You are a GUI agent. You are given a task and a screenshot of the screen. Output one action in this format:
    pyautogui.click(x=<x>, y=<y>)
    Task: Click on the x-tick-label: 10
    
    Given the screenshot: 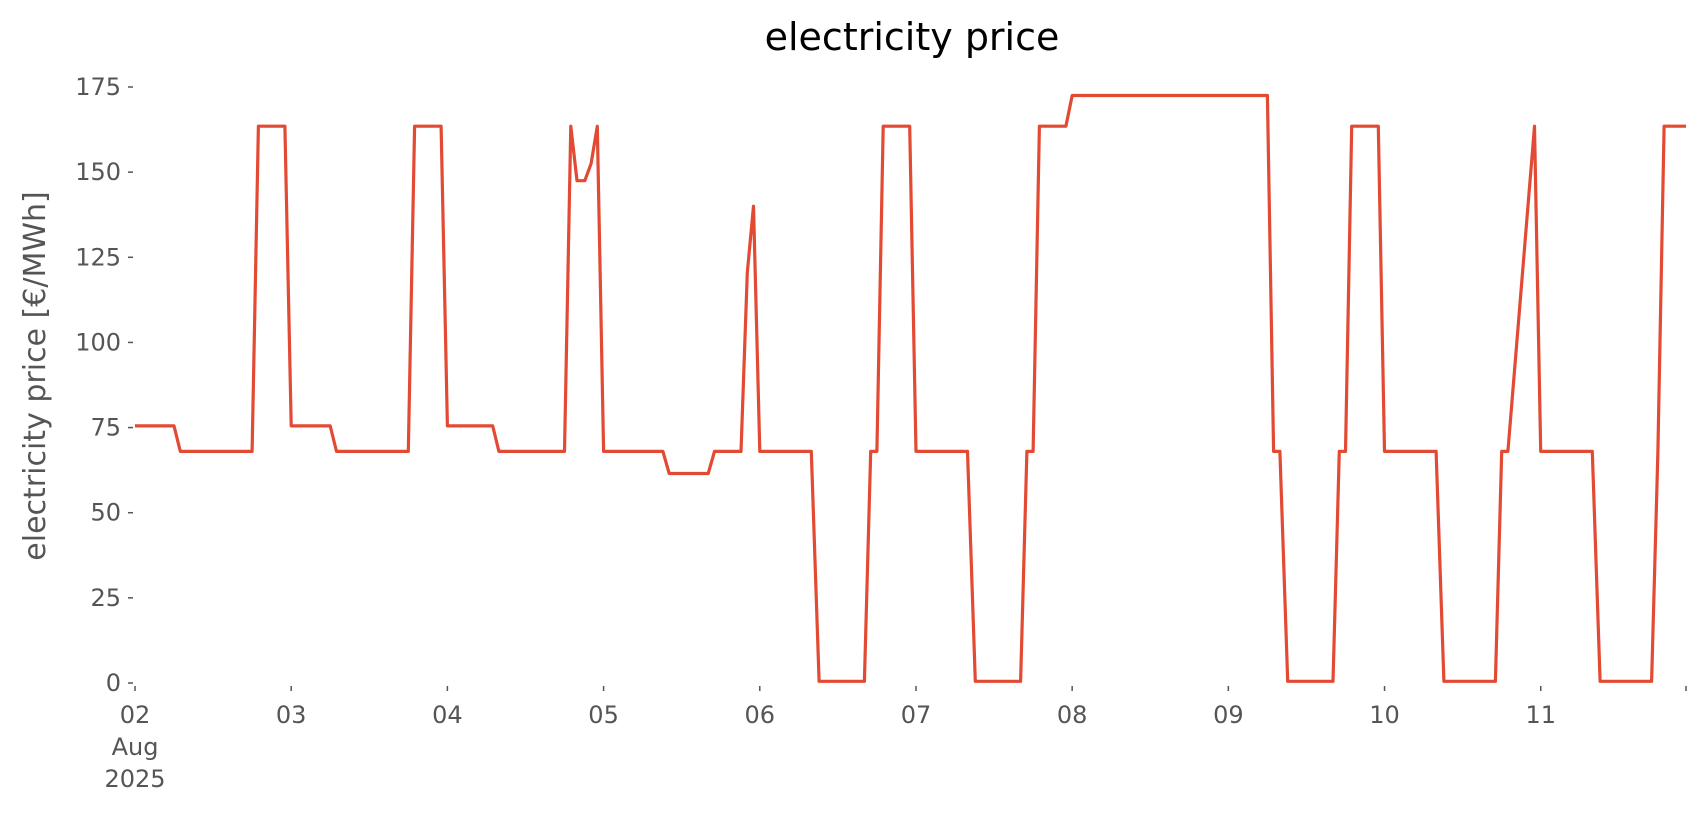 What is the action you would take?
    pyautogui.click(x=1384, y=715)
    